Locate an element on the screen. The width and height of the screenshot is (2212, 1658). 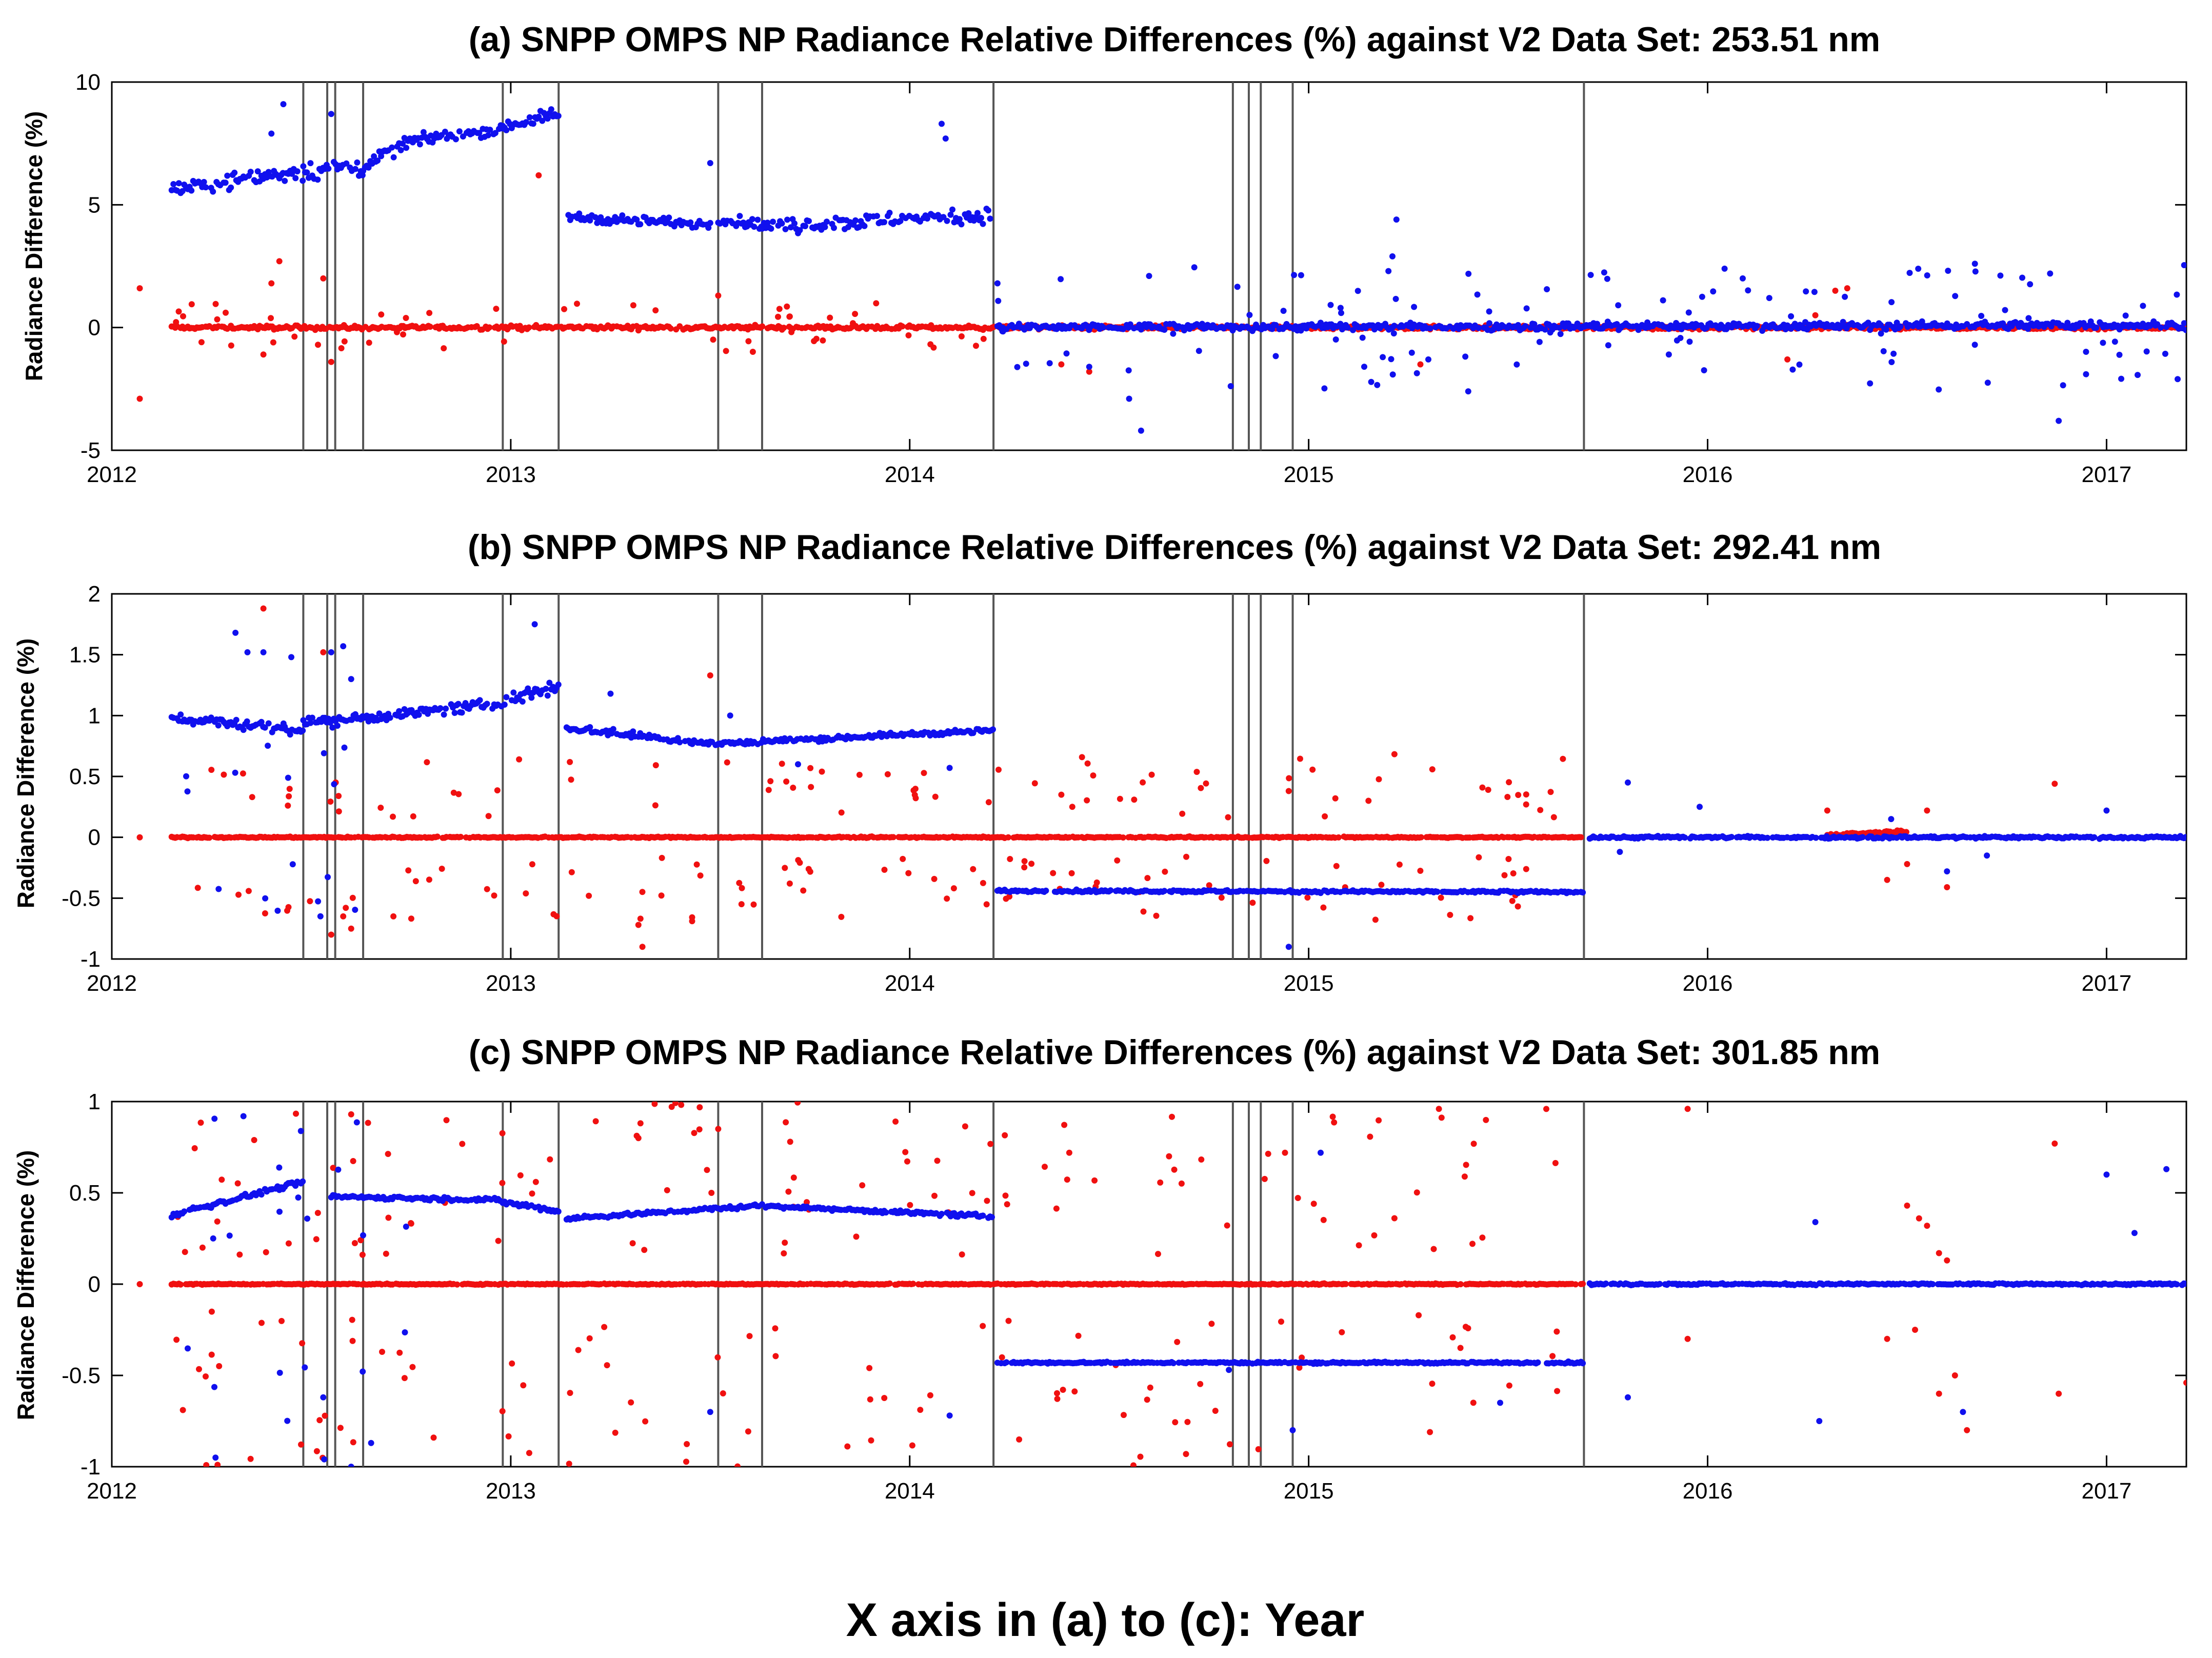
x-tick-label: 2012 is located at coordinates (112, 1492).